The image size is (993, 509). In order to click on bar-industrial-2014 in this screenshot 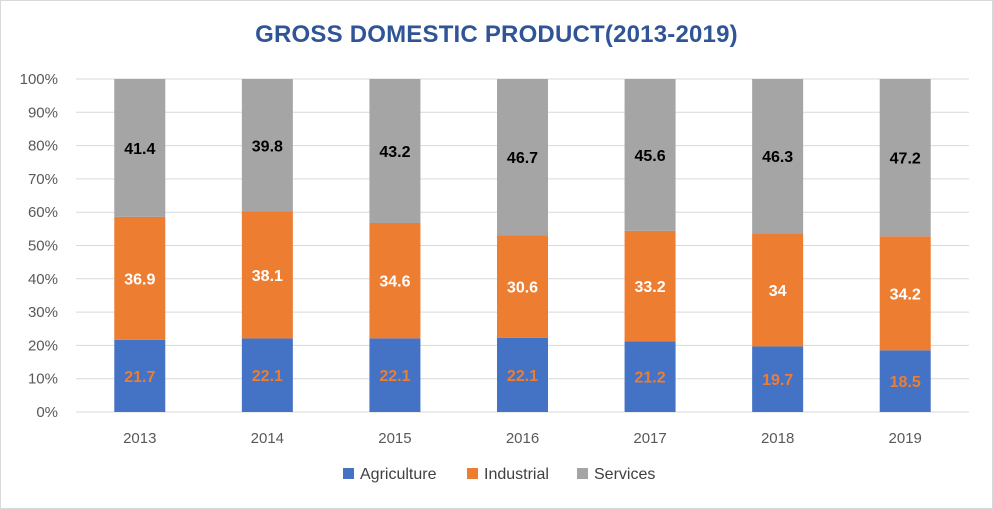, I will do `click(267, 275)`.